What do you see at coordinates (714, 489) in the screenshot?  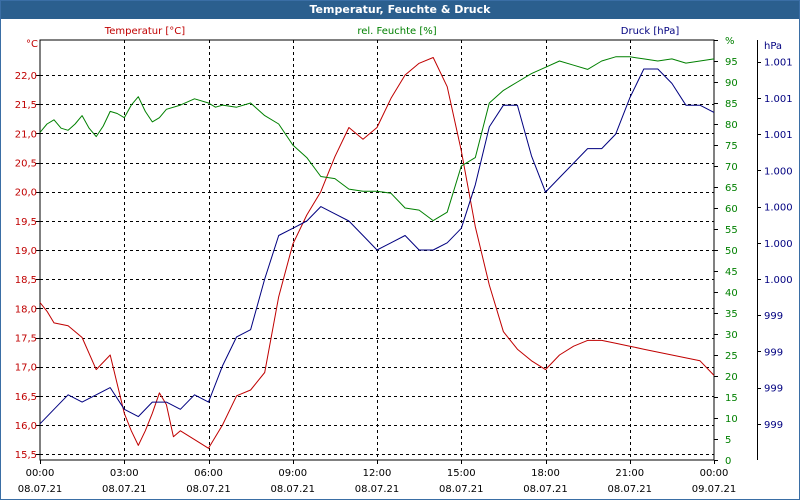 I see `x-tick-date-label: 09.07.21` at bounding box center [714, 489].